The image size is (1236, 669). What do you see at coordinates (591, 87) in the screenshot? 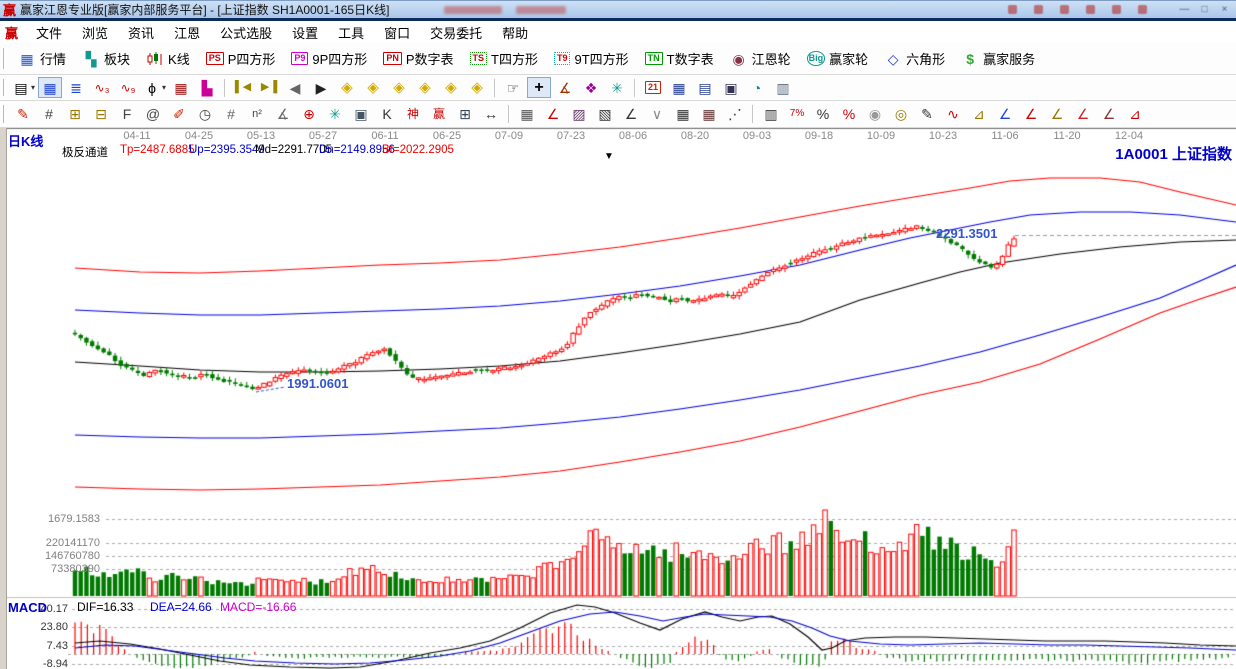
I see `gann-tool-purple-button: ❖` at bounding box center [591, 87].